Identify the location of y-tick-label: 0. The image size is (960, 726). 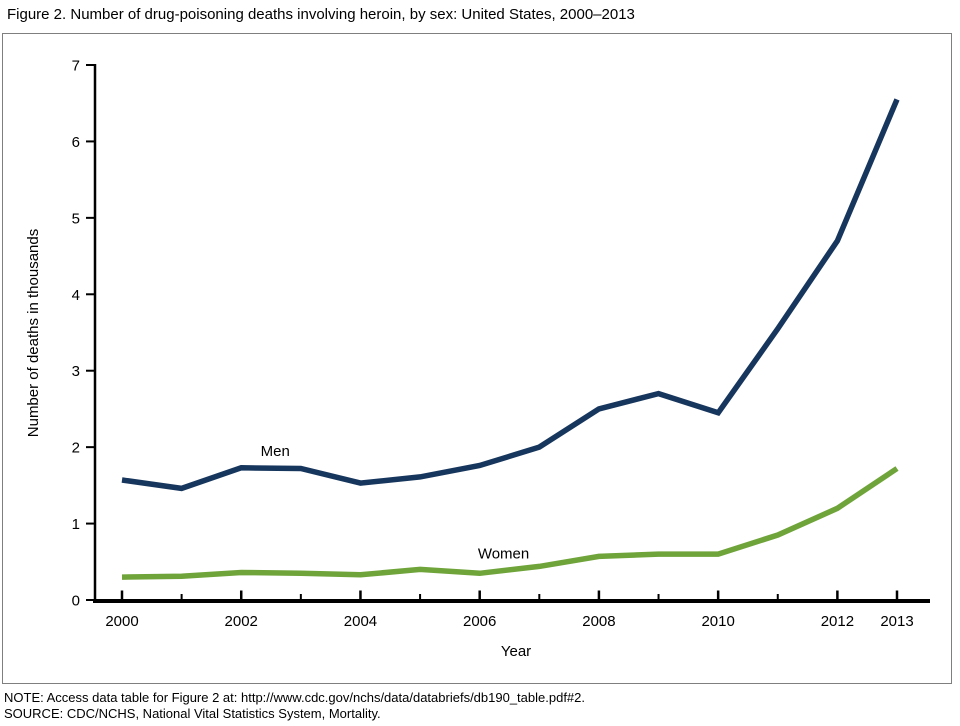
(76, 601).